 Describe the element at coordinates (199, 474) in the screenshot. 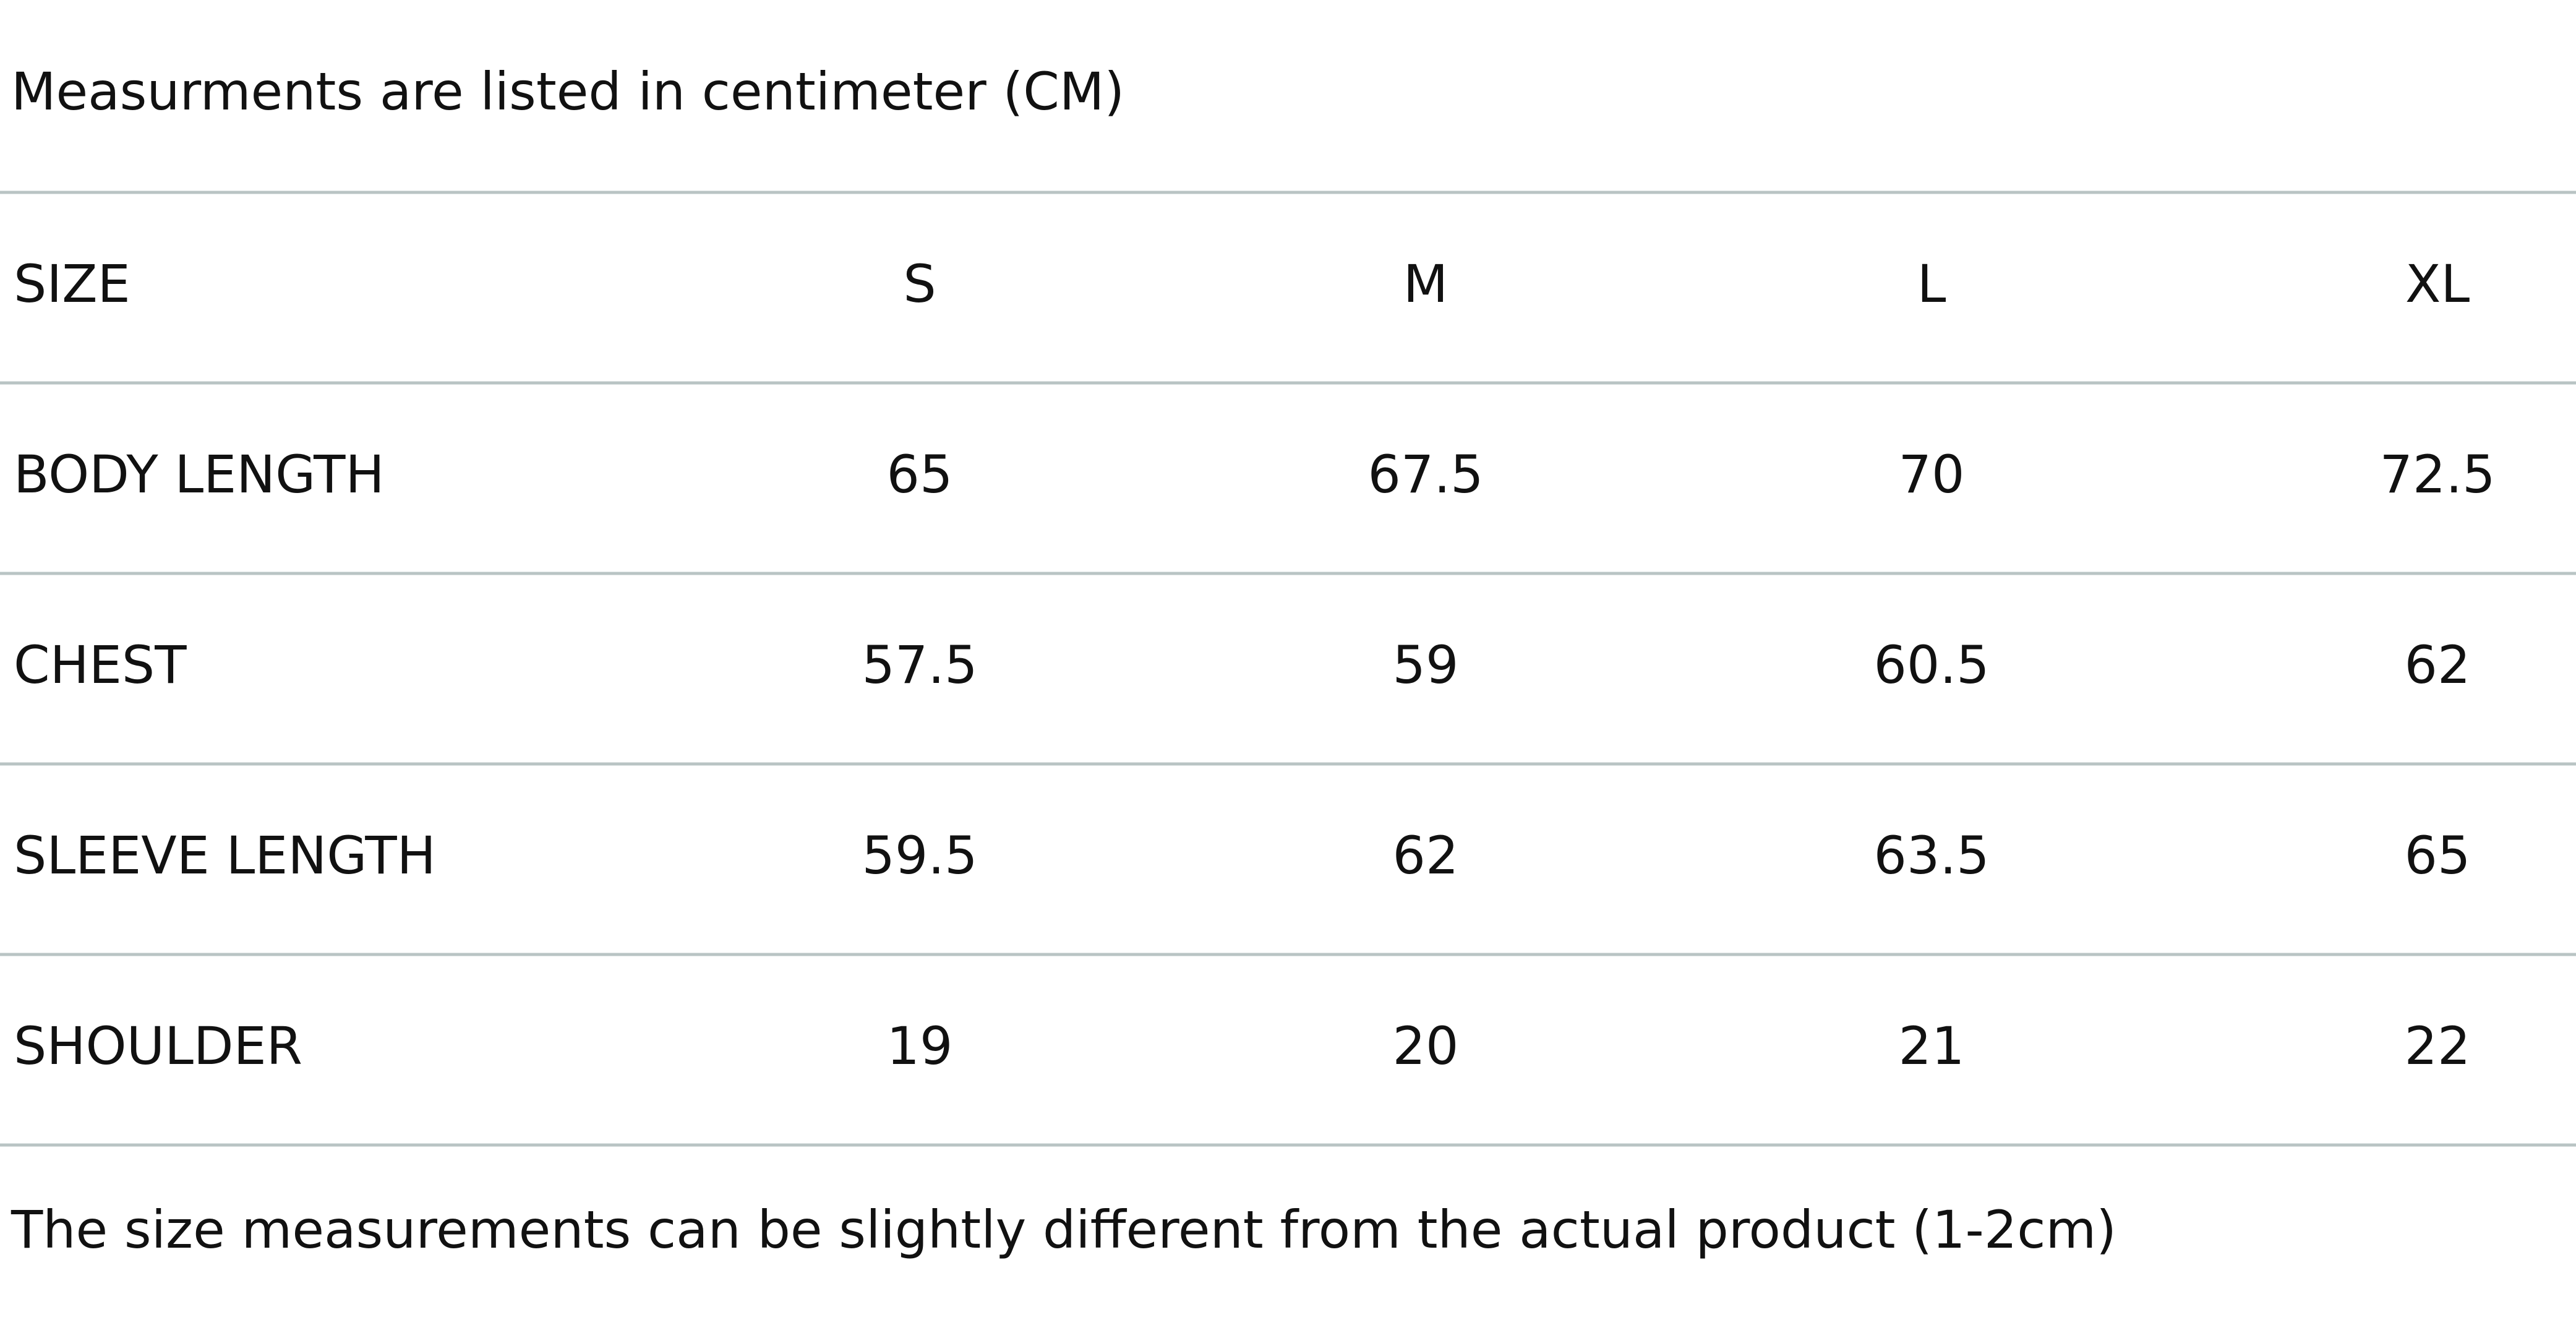

I see `row-label: BODY LENGTH` at that location.